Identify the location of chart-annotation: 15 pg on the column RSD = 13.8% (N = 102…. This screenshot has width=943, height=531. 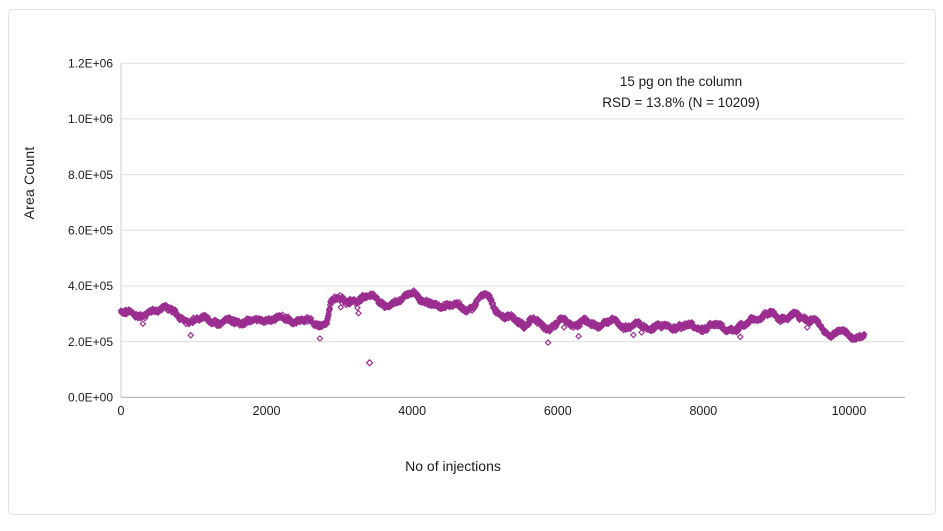
(681, 92).